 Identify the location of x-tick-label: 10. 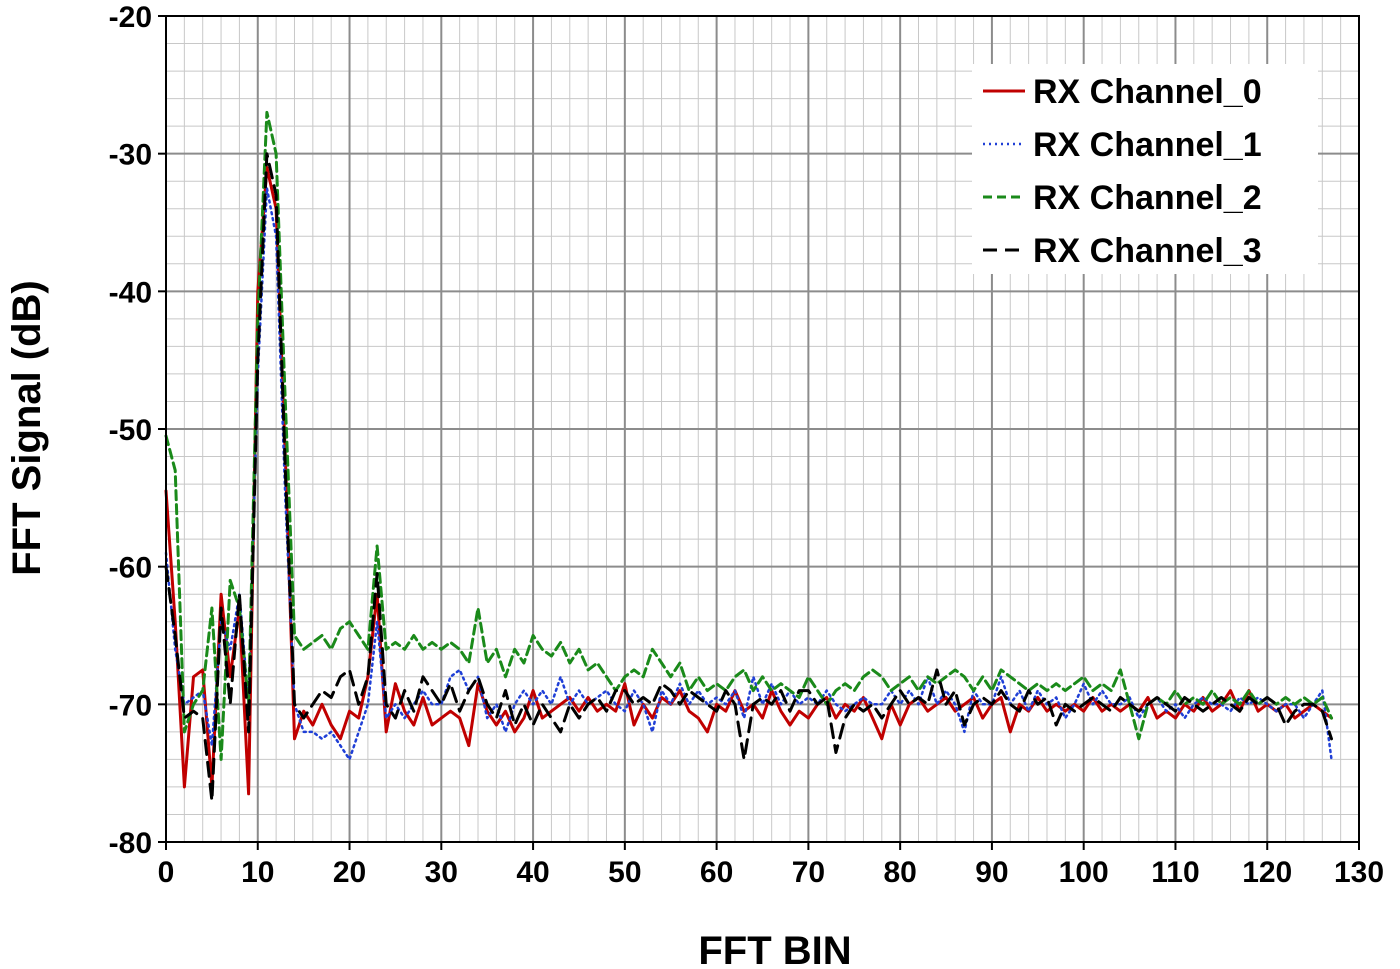
(257, 872).